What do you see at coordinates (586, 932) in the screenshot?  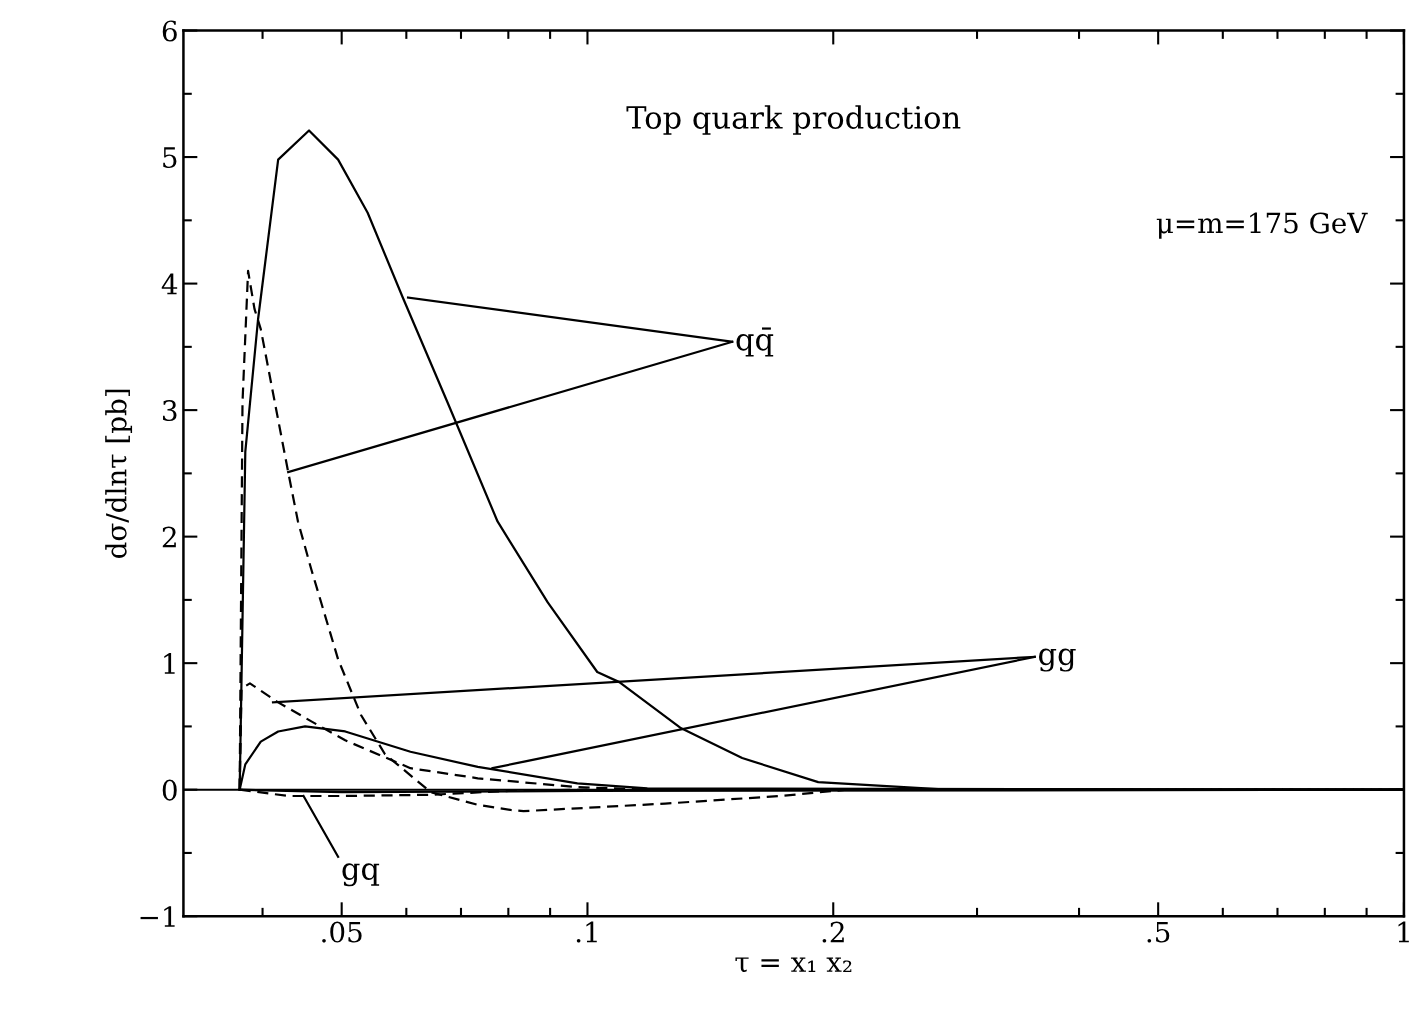 I see `x-tick-label: .1` at bounding box center [586, 932].